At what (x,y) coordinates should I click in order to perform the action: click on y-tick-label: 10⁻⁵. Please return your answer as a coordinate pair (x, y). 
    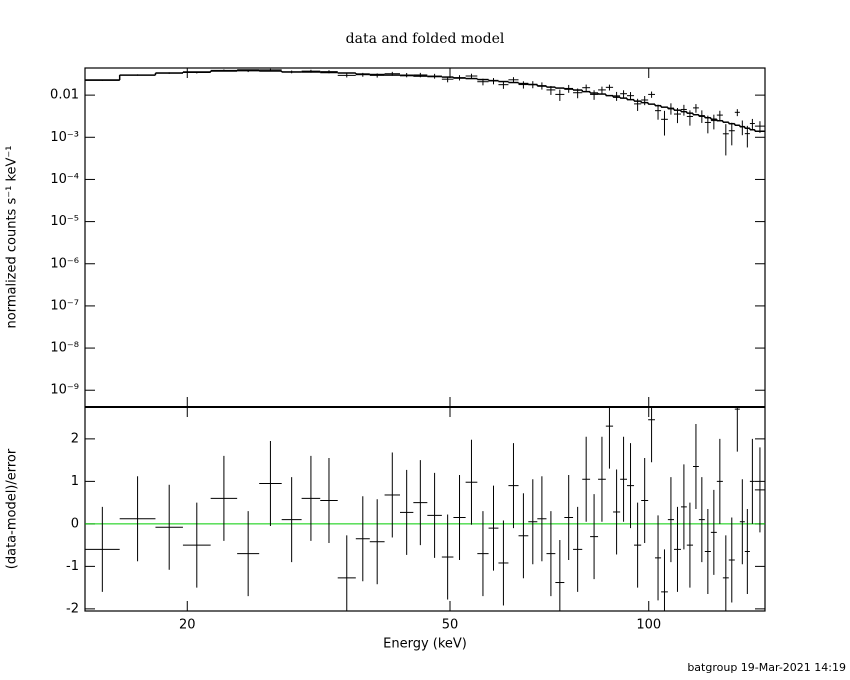
    Looking at the image, I should click on (64, 221).